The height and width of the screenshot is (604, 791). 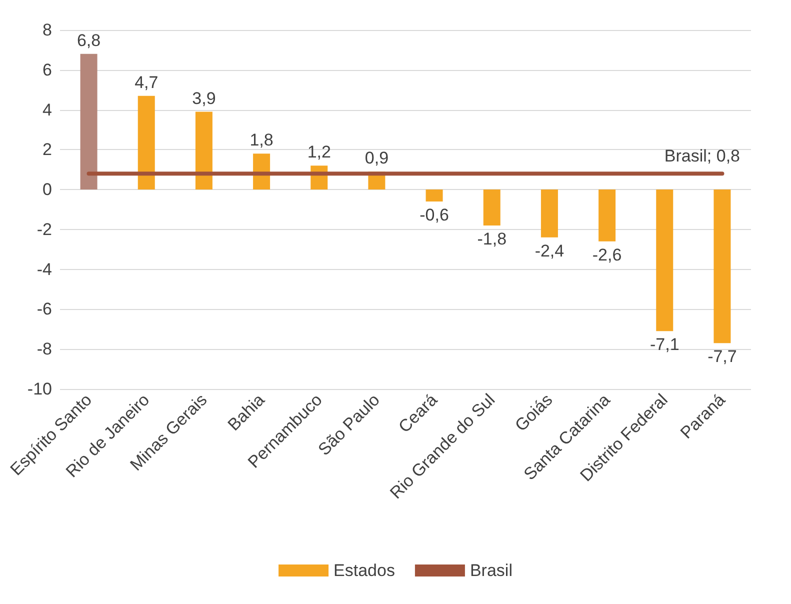 What do you see at coordinates (319, 152) in the screenshot?
I see `data-label: 1,2` at bounding box center [319, 152].